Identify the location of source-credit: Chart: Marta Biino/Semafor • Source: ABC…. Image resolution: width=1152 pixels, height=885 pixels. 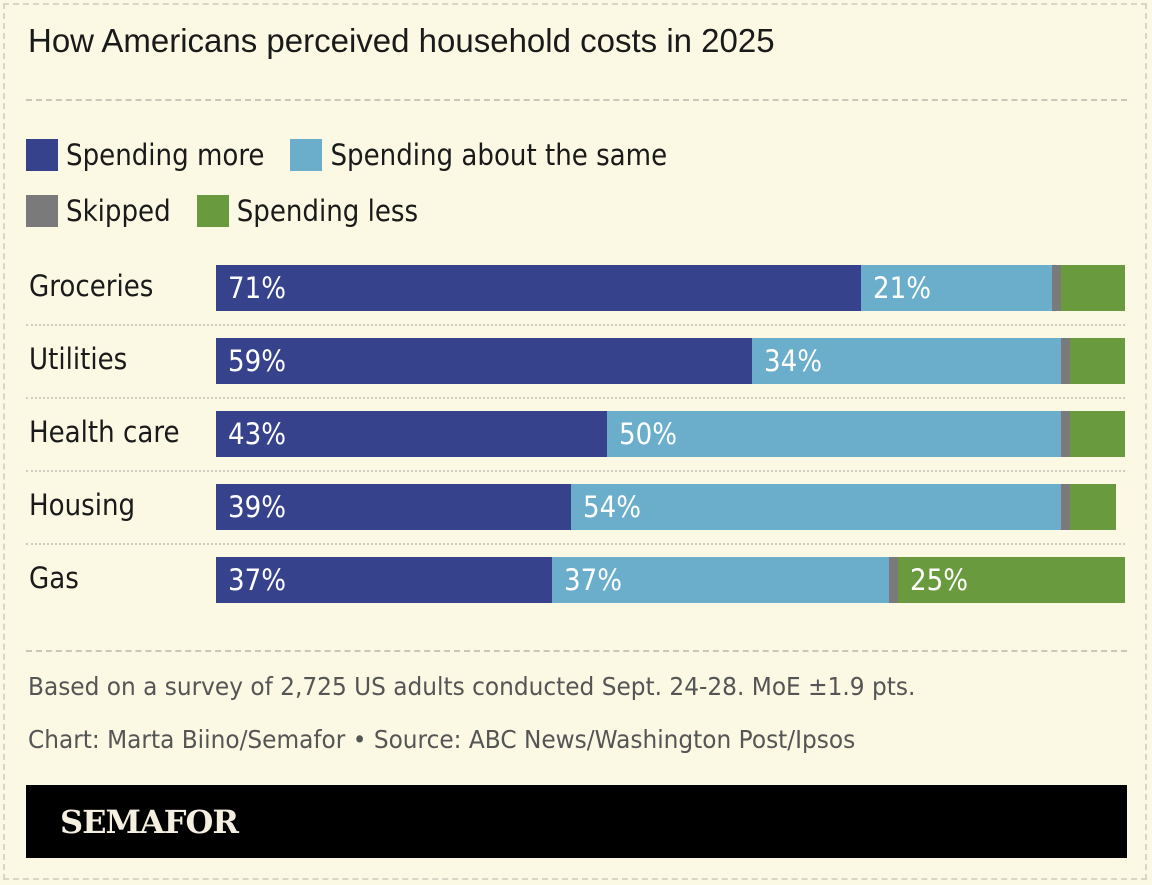
(442, 739).